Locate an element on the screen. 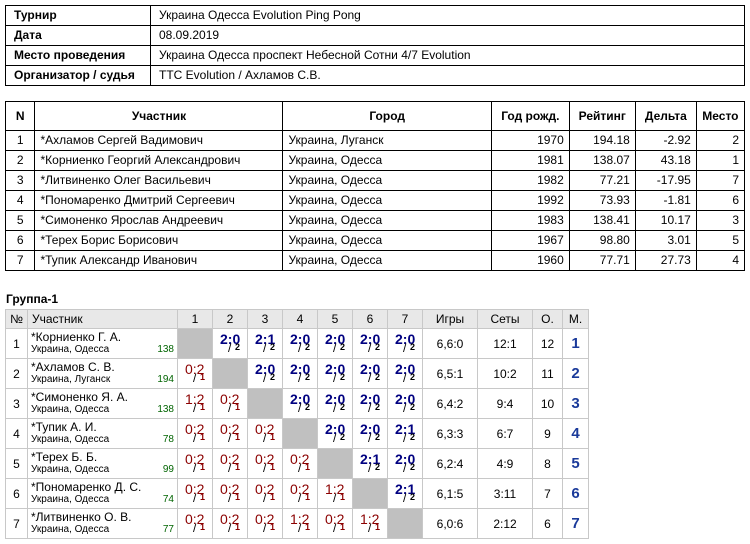 Image resolution: width=750 pixels, height=544 pixels. player-rating: 99 is located at coordinates (168, 469).